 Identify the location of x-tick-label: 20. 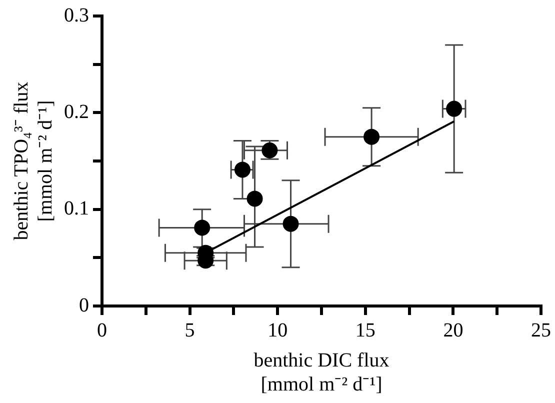
(453, 330).